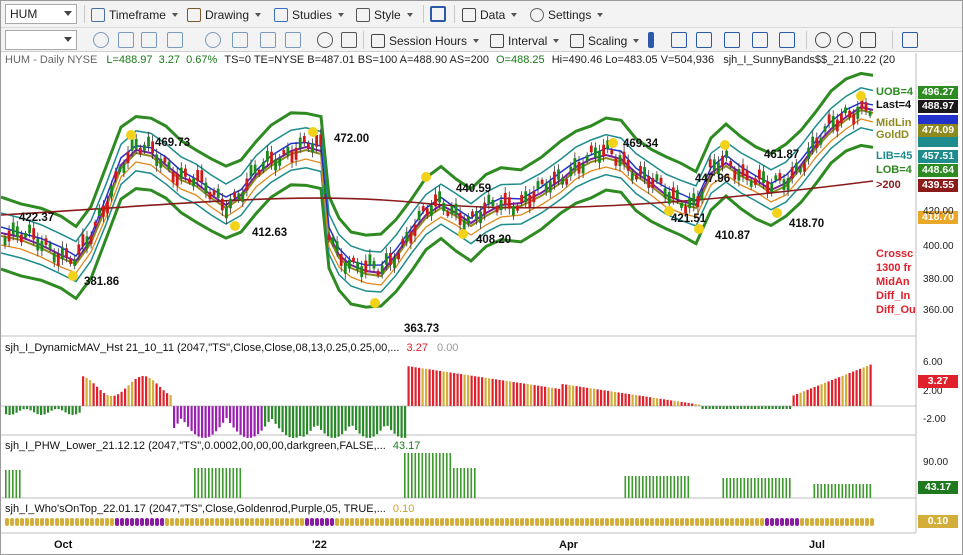 The image size is (963, 555). Describe the element at coordinates (293, 40) in the screenshot. I see `channel-icon` at that location.